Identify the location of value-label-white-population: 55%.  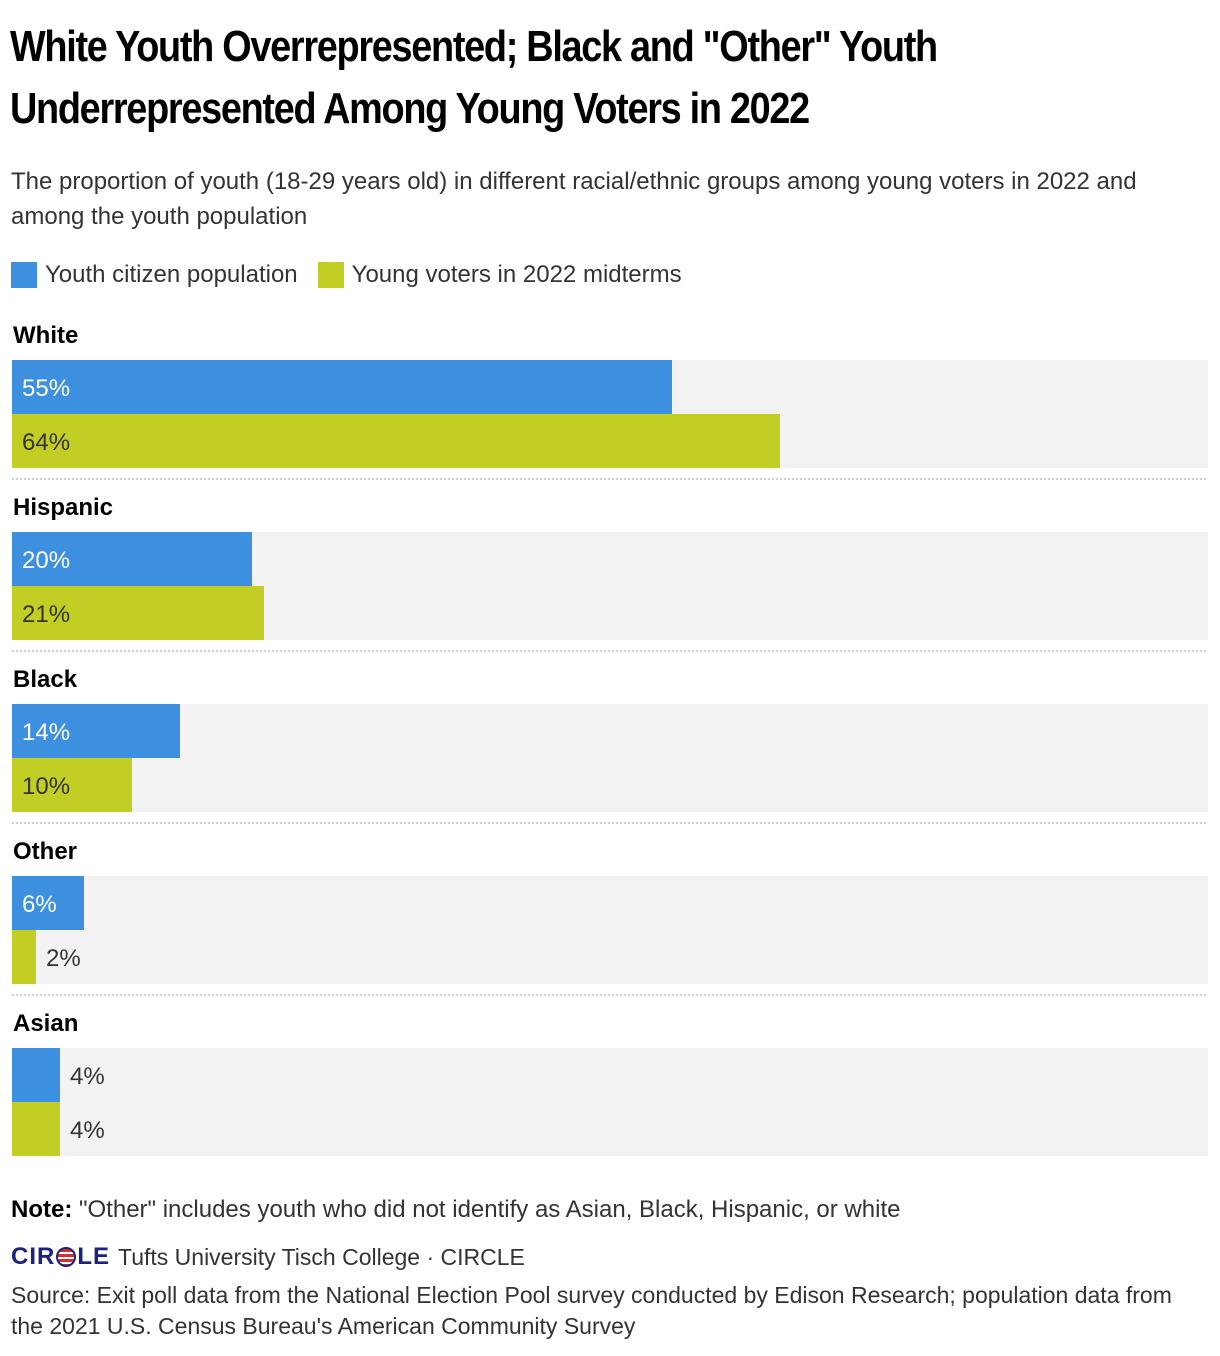
(46, 388).